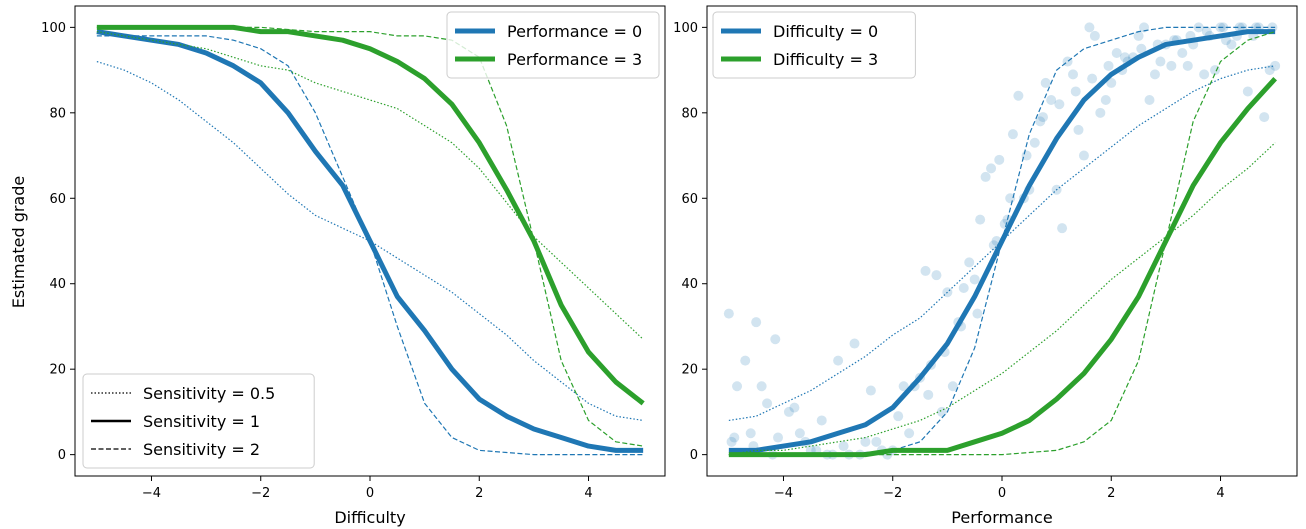  Describe the element at coordinates (18, 242) in the screenshot. I see `y-axis-label: Estimated grade` at that location.